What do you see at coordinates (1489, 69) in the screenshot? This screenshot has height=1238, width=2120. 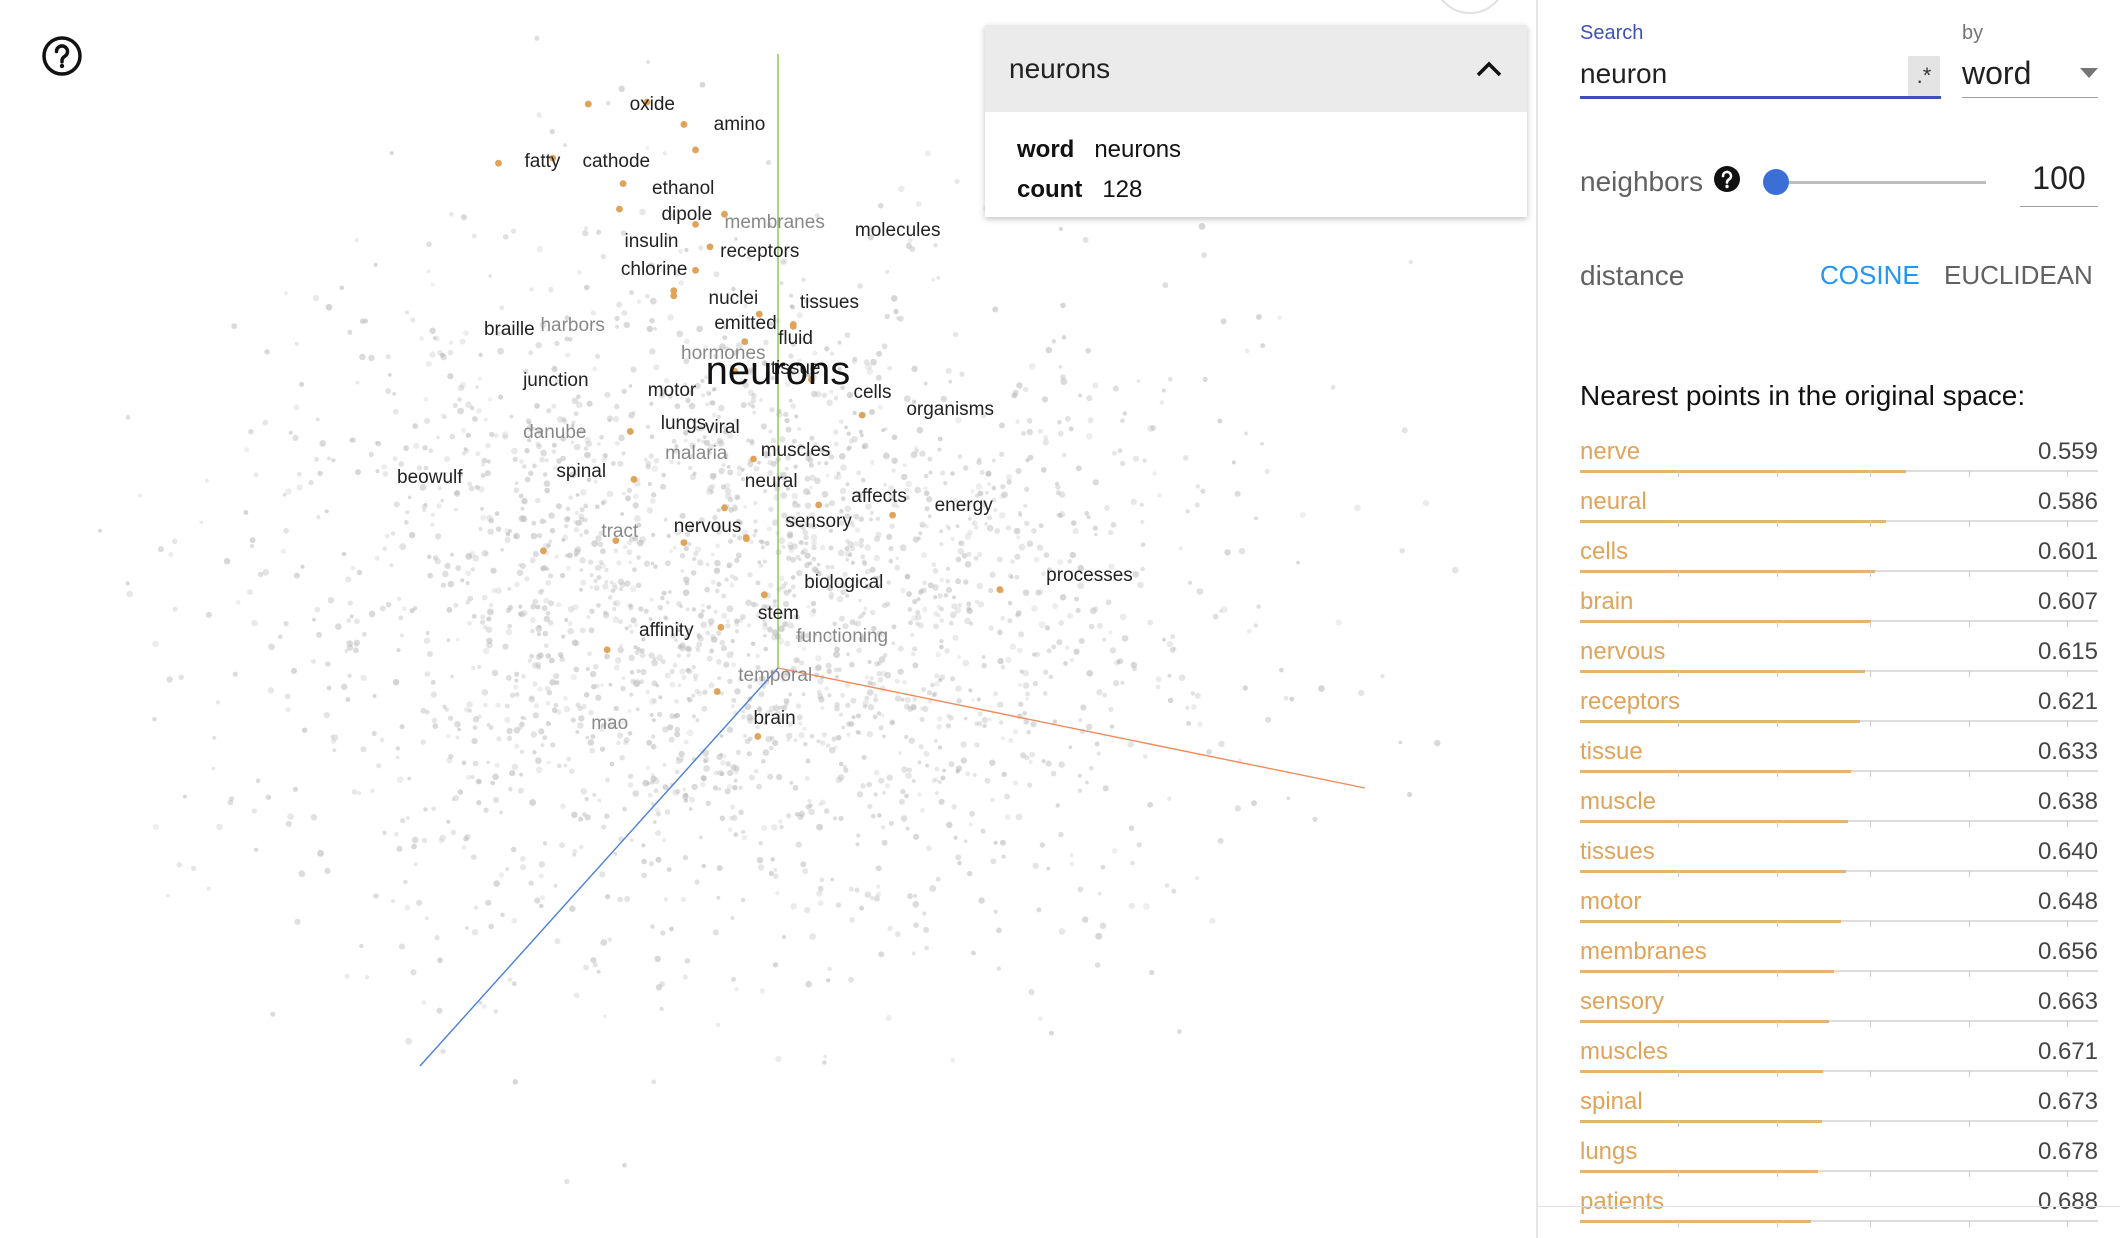 I see `chevron-up-icon` at bounding box center [1489, 69].